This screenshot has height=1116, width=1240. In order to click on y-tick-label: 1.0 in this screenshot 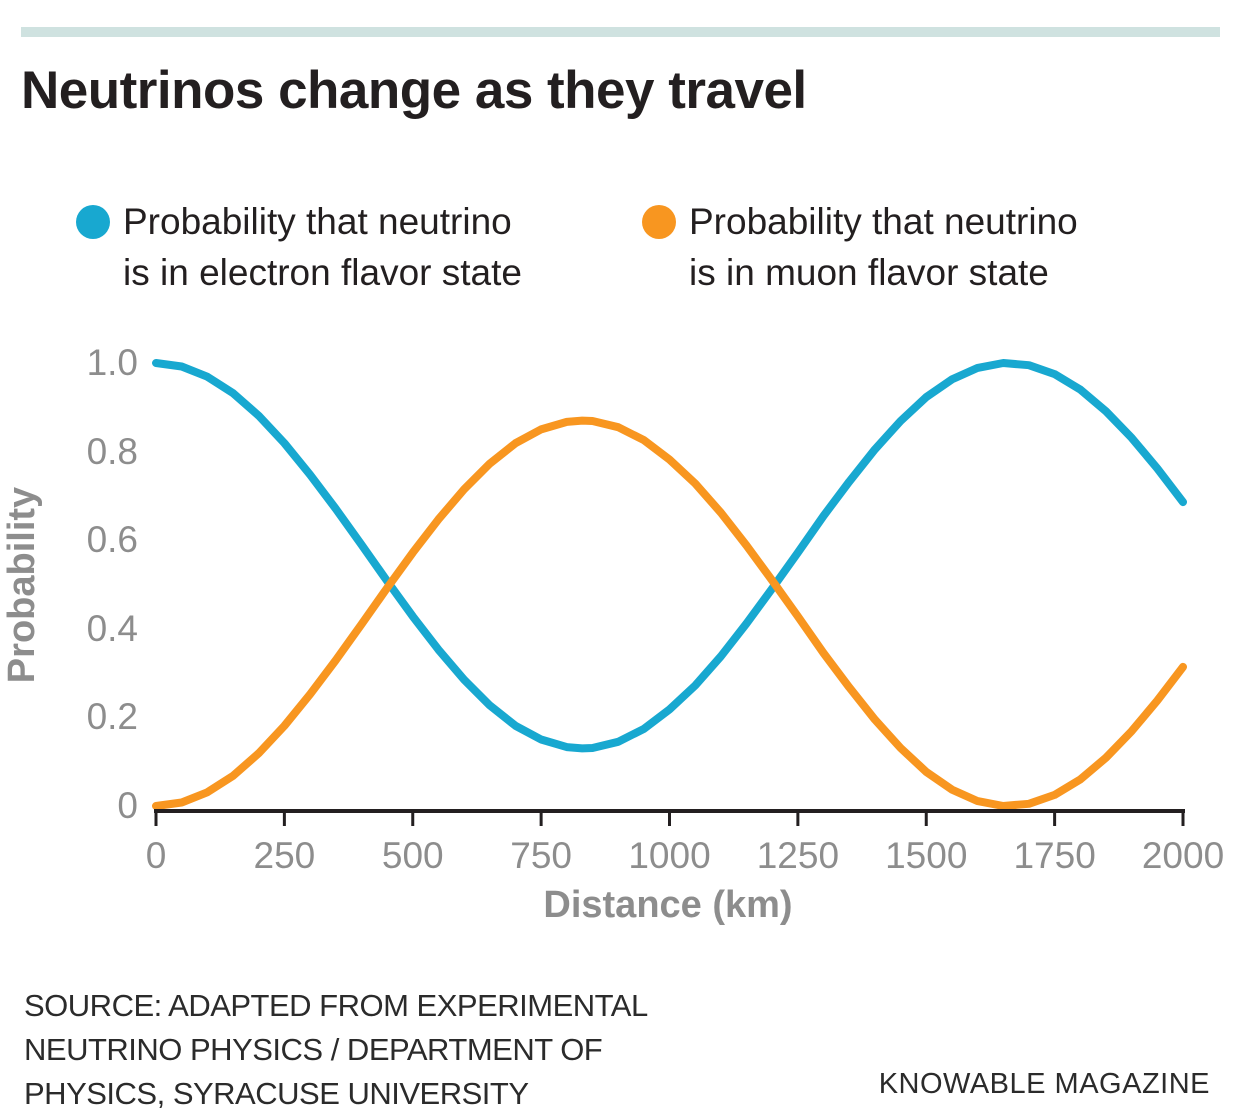, I will do `click(112, 362)`.